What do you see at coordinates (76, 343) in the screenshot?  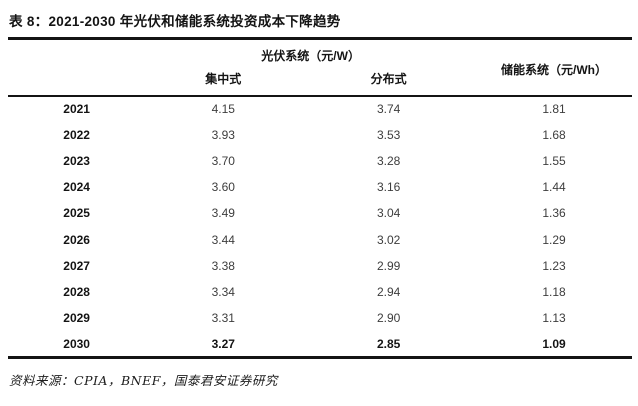 I see `year-cell: 2030` at bounding box center [76, 343].